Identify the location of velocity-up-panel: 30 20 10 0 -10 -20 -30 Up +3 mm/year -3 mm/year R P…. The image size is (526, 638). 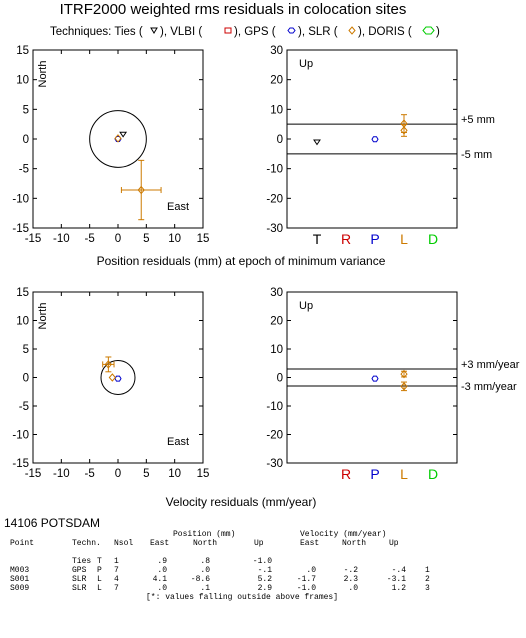
(392, 384).